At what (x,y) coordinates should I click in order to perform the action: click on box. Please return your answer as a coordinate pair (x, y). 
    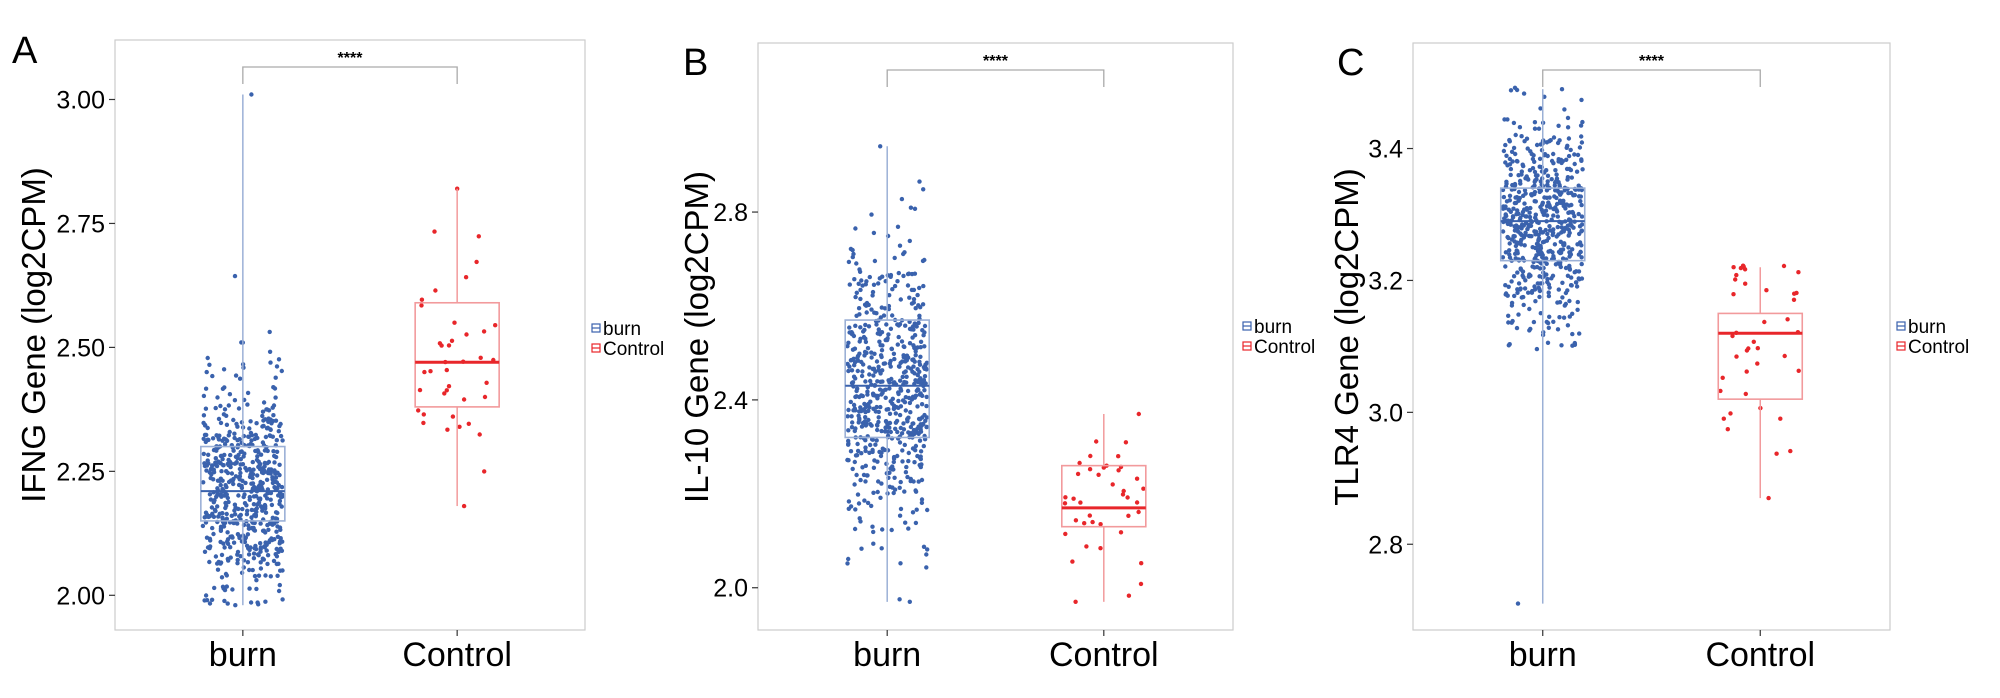
    Looking at the image, I should click on (887, 379).